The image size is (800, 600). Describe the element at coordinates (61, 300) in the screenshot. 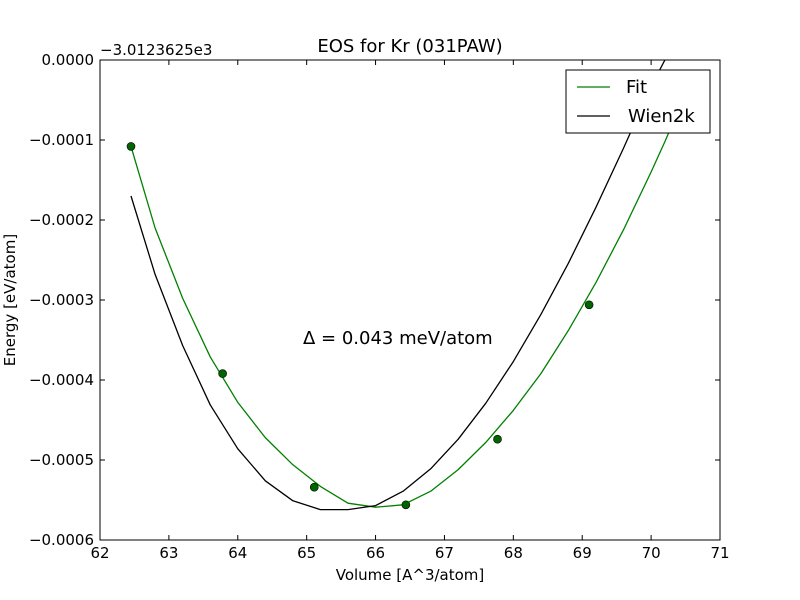

I see `y-tick-label: −0.0003` at that location.